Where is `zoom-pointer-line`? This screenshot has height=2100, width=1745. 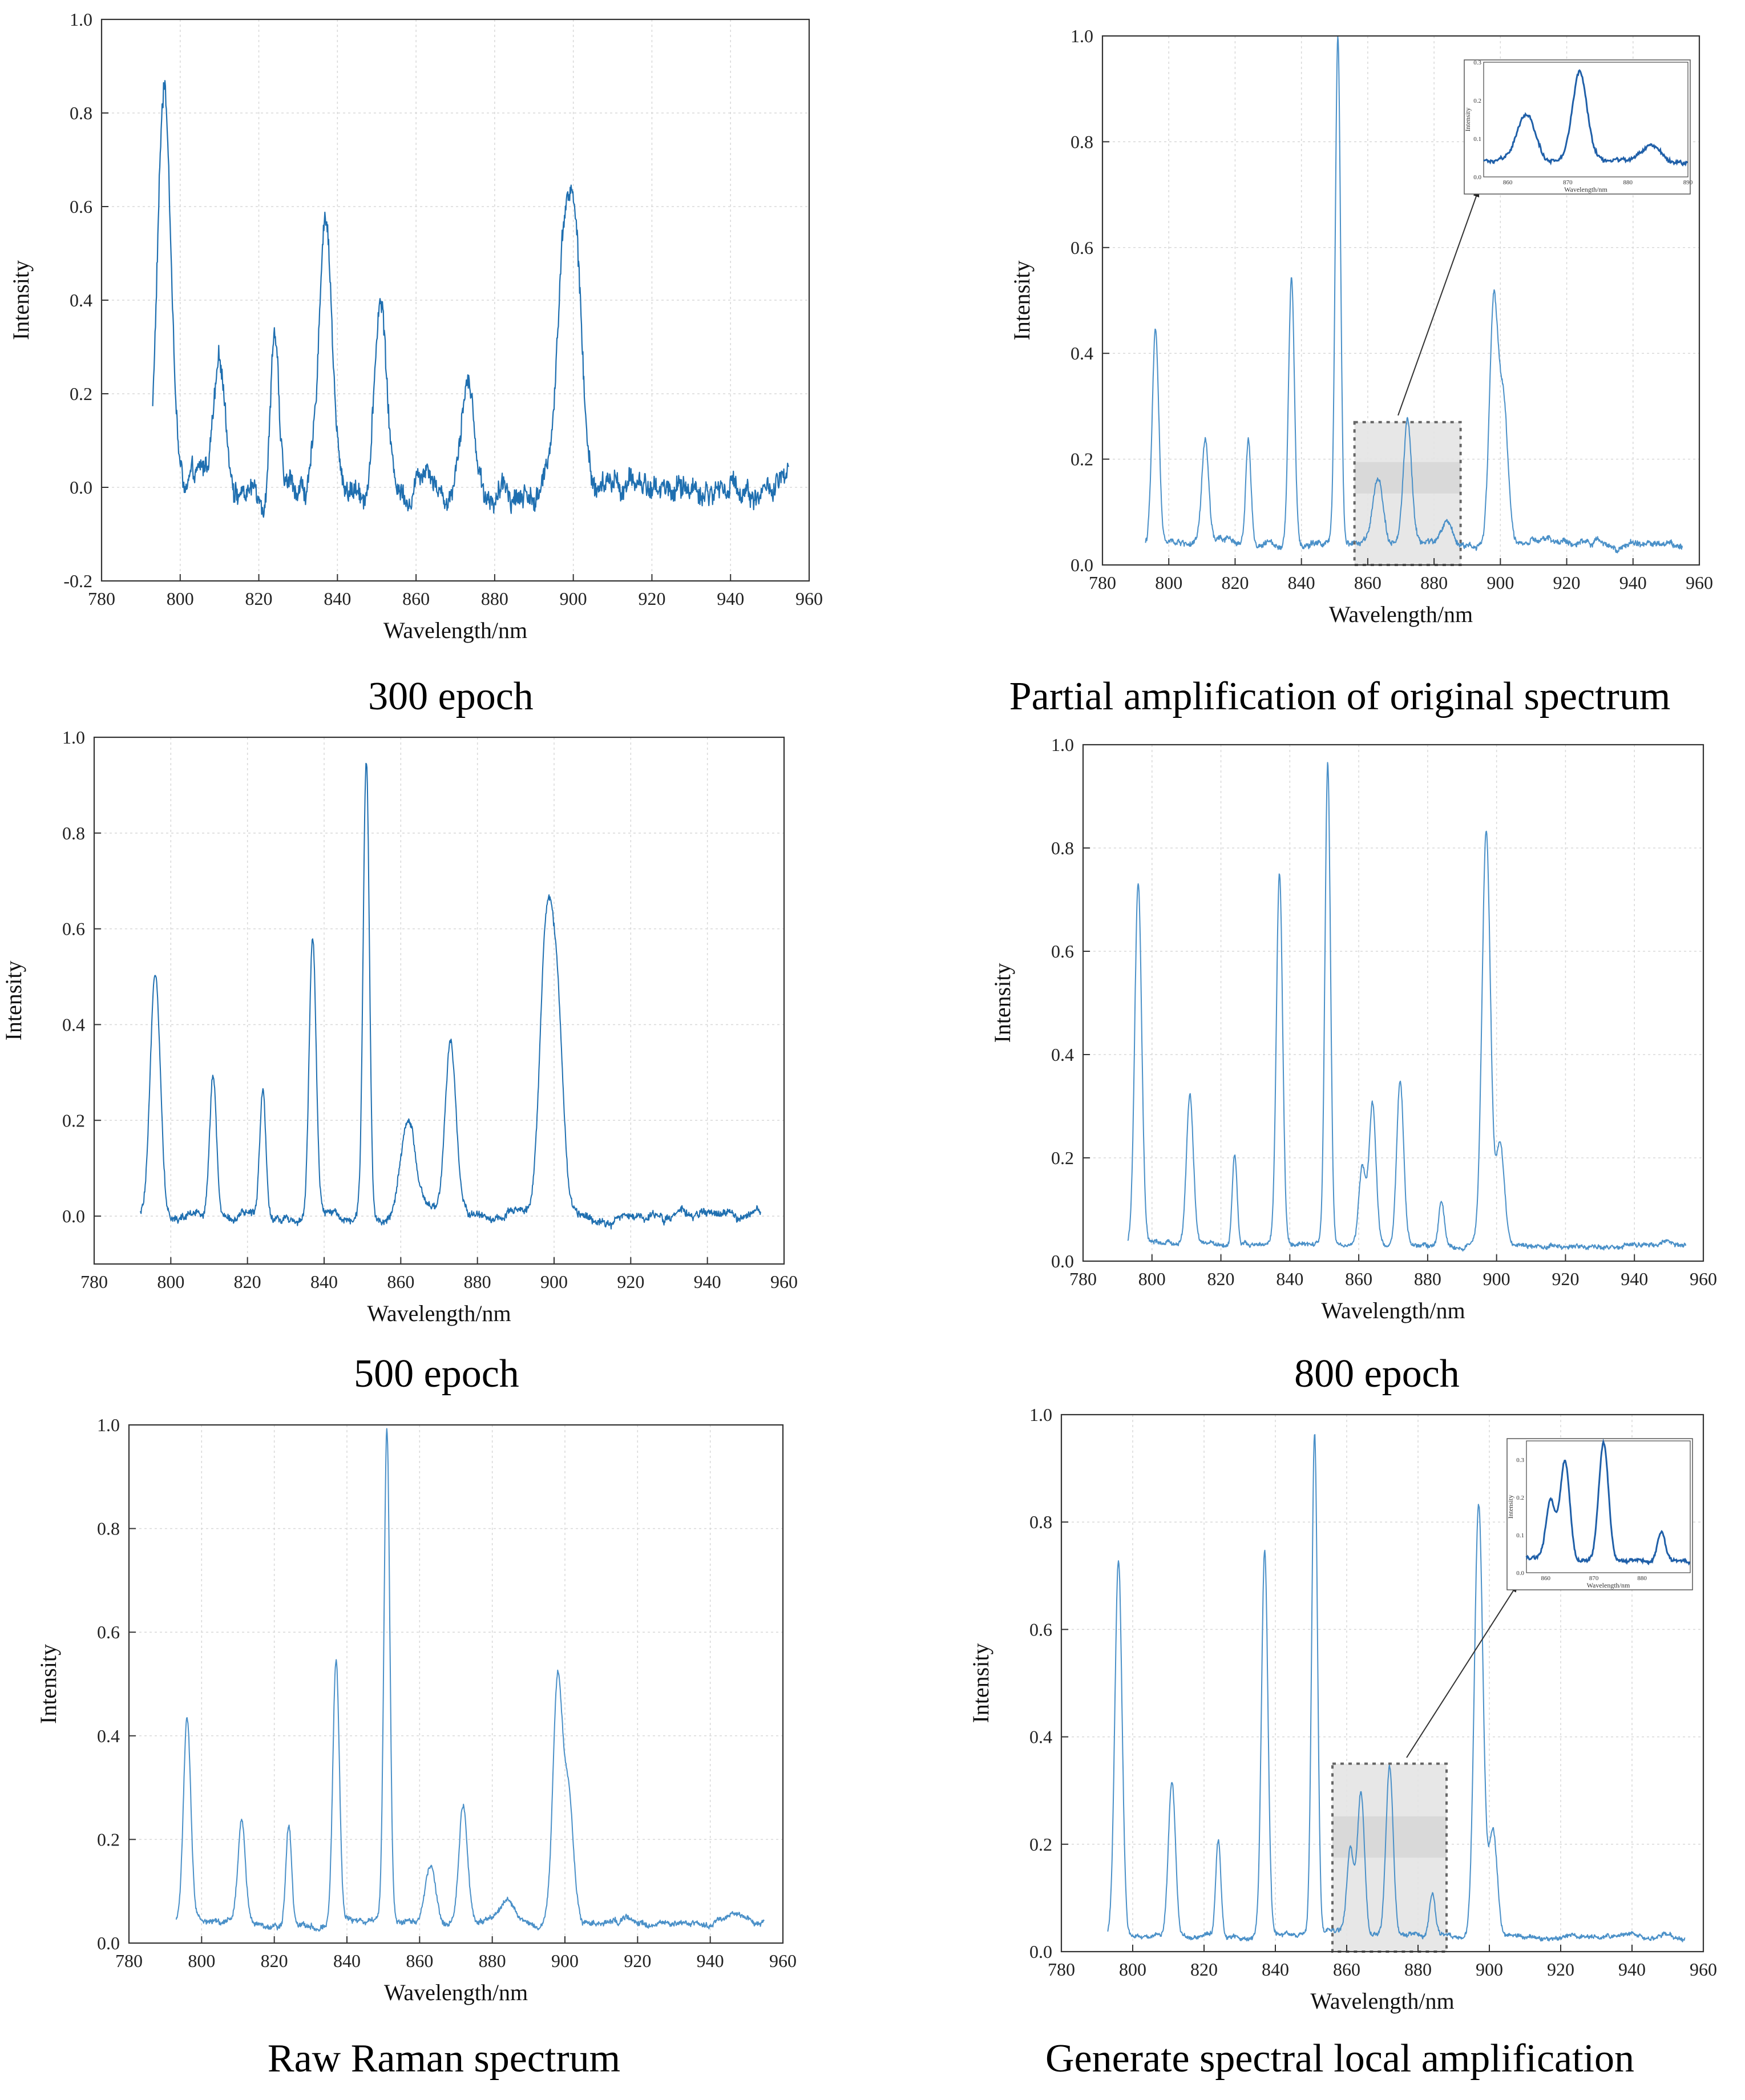
zoom-pointer-line is located at coordinates (1462, 1670).